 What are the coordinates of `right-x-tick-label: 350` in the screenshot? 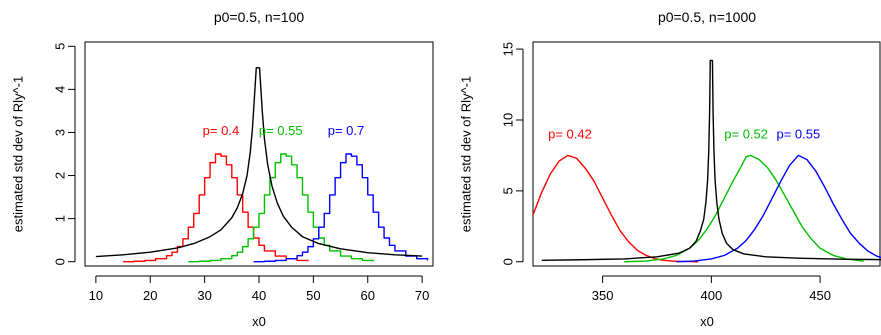 It's located at (603, 295).